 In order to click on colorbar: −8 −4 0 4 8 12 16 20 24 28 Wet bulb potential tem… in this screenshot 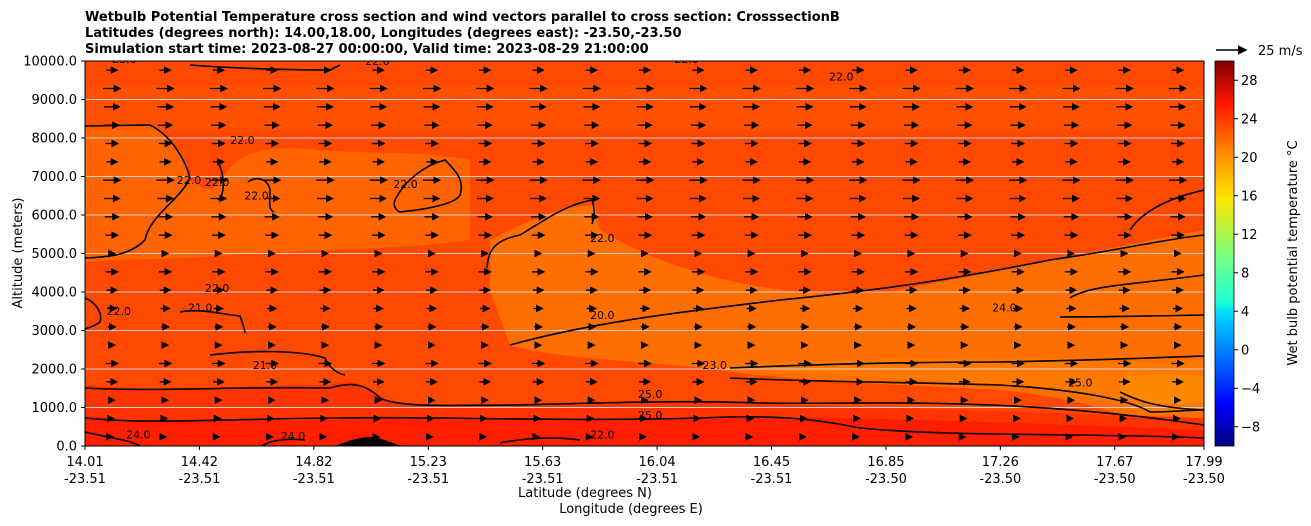, I will do `click(1257, 253)`.